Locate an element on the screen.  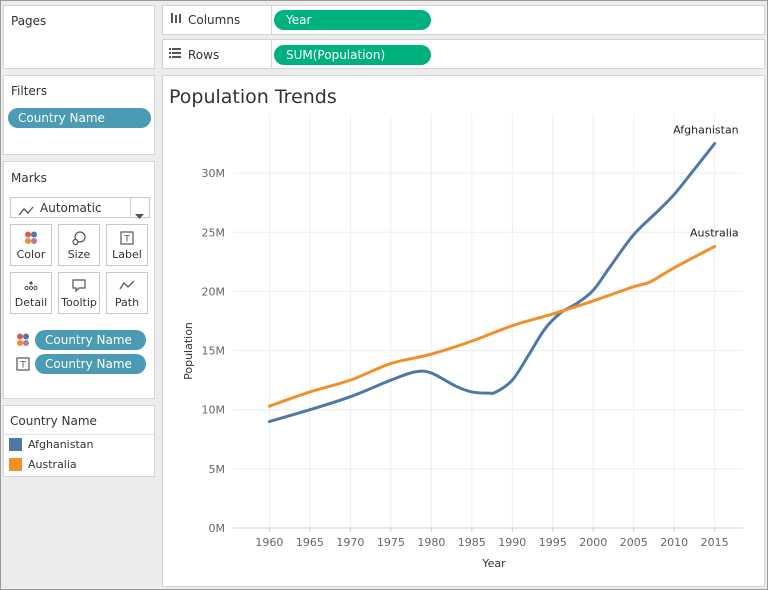
chevron-down-icon is located at coordinates (139, 214).